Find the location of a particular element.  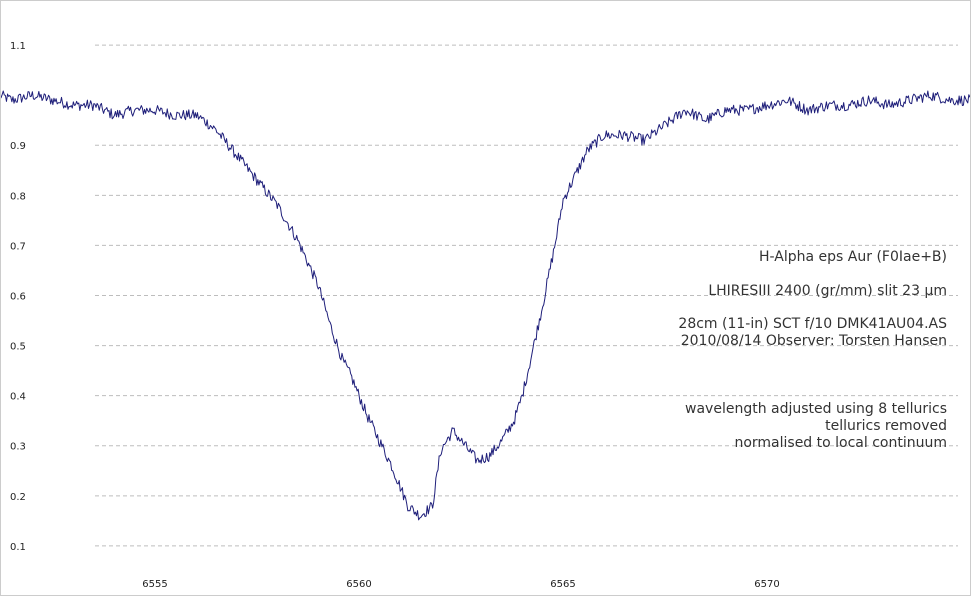

x-tick-label: 6565 is located at coordinates (562, 584).